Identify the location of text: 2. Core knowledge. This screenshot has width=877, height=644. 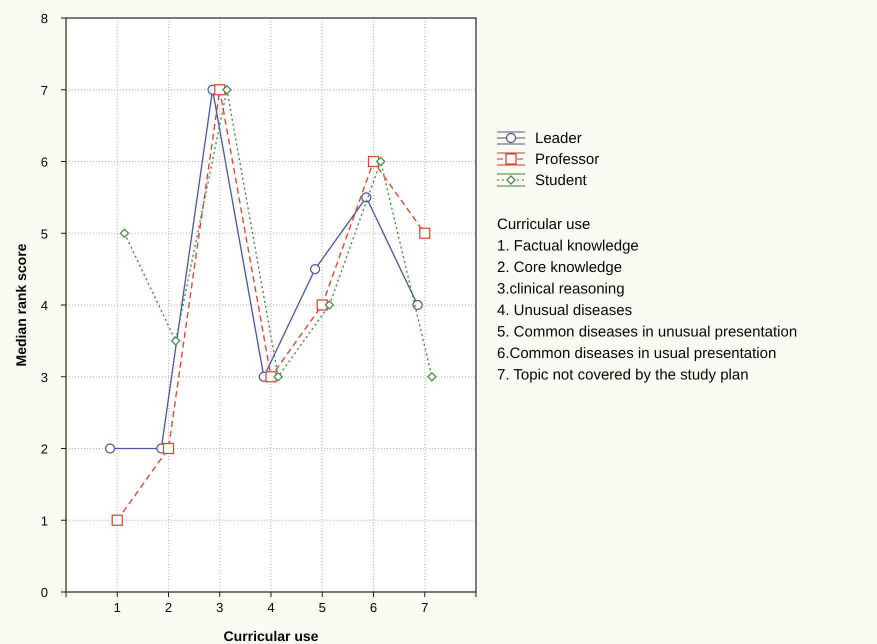
(559, 267).